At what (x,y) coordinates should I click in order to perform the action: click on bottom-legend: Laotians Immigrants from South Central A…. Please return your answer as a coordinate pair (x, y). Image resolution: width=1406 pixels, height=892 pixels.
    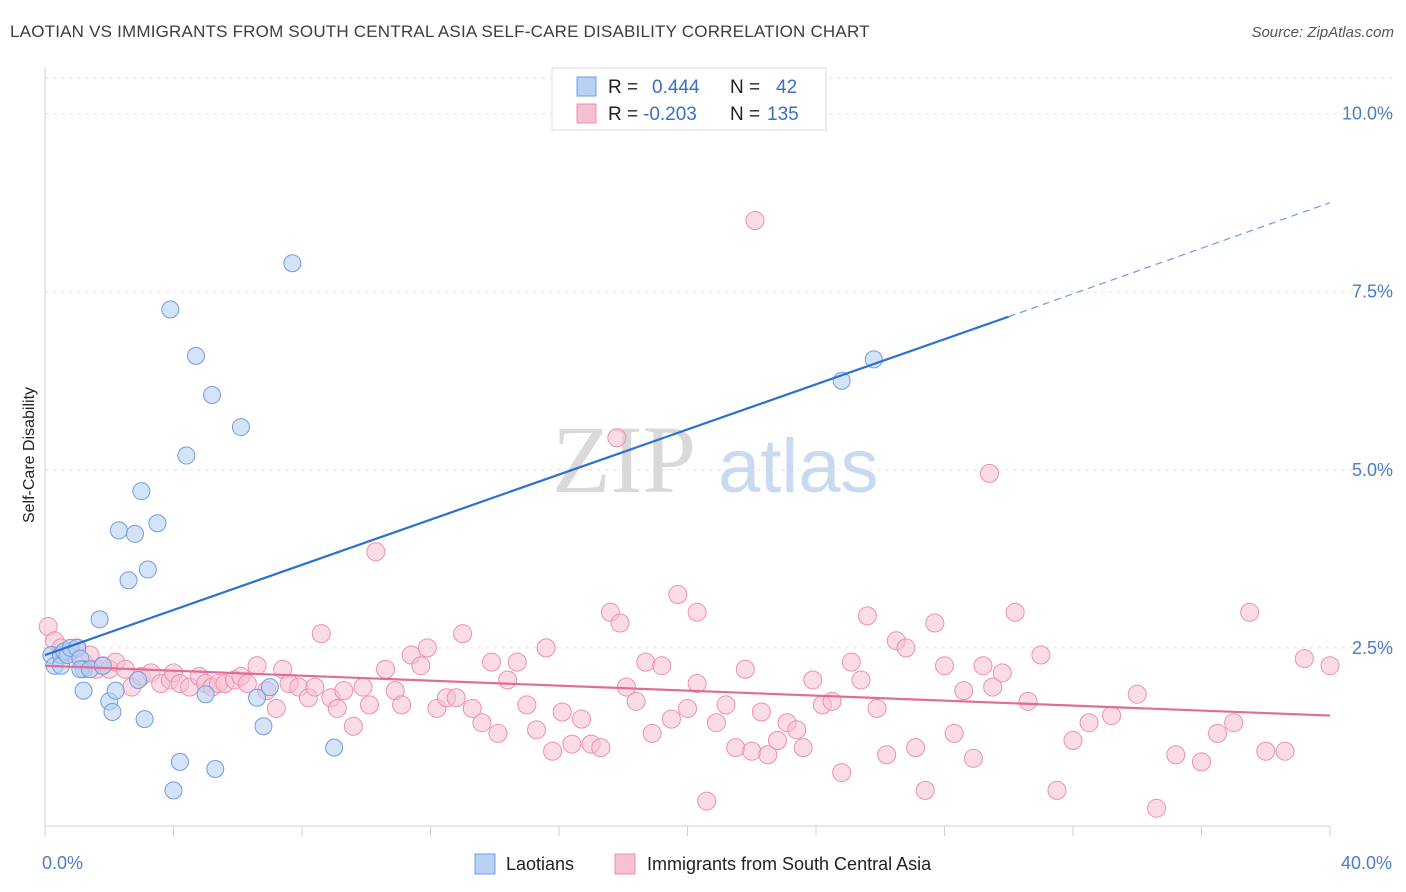
    Looking at the image, I should click on (703, 864).